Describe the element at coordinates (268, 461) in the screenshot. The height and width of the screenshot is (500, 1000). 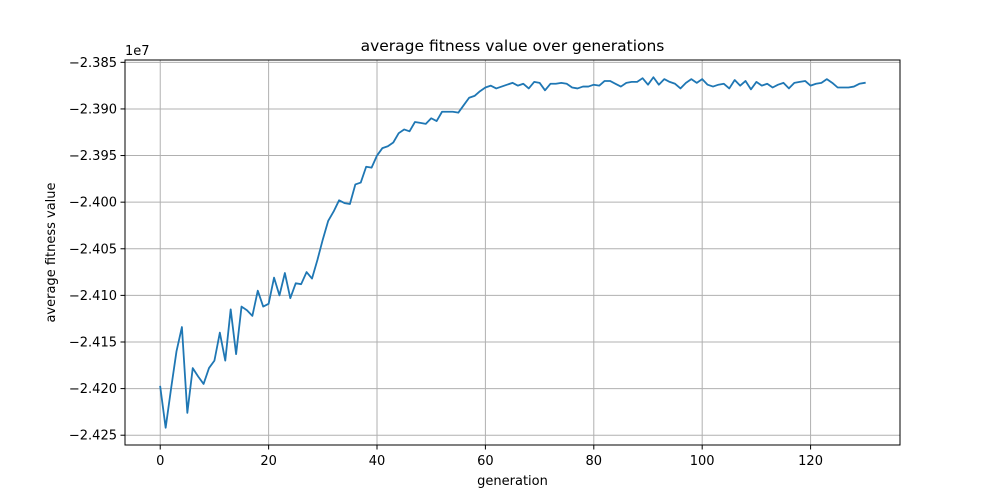
I see `x-tick-label: 20` at that location.